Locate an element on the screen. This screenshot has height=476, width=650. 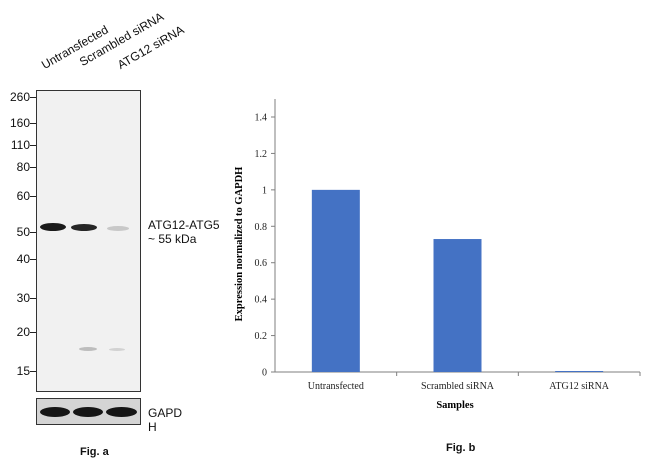
y-tick-label: 0.8 is located at coordinates (261, 227).